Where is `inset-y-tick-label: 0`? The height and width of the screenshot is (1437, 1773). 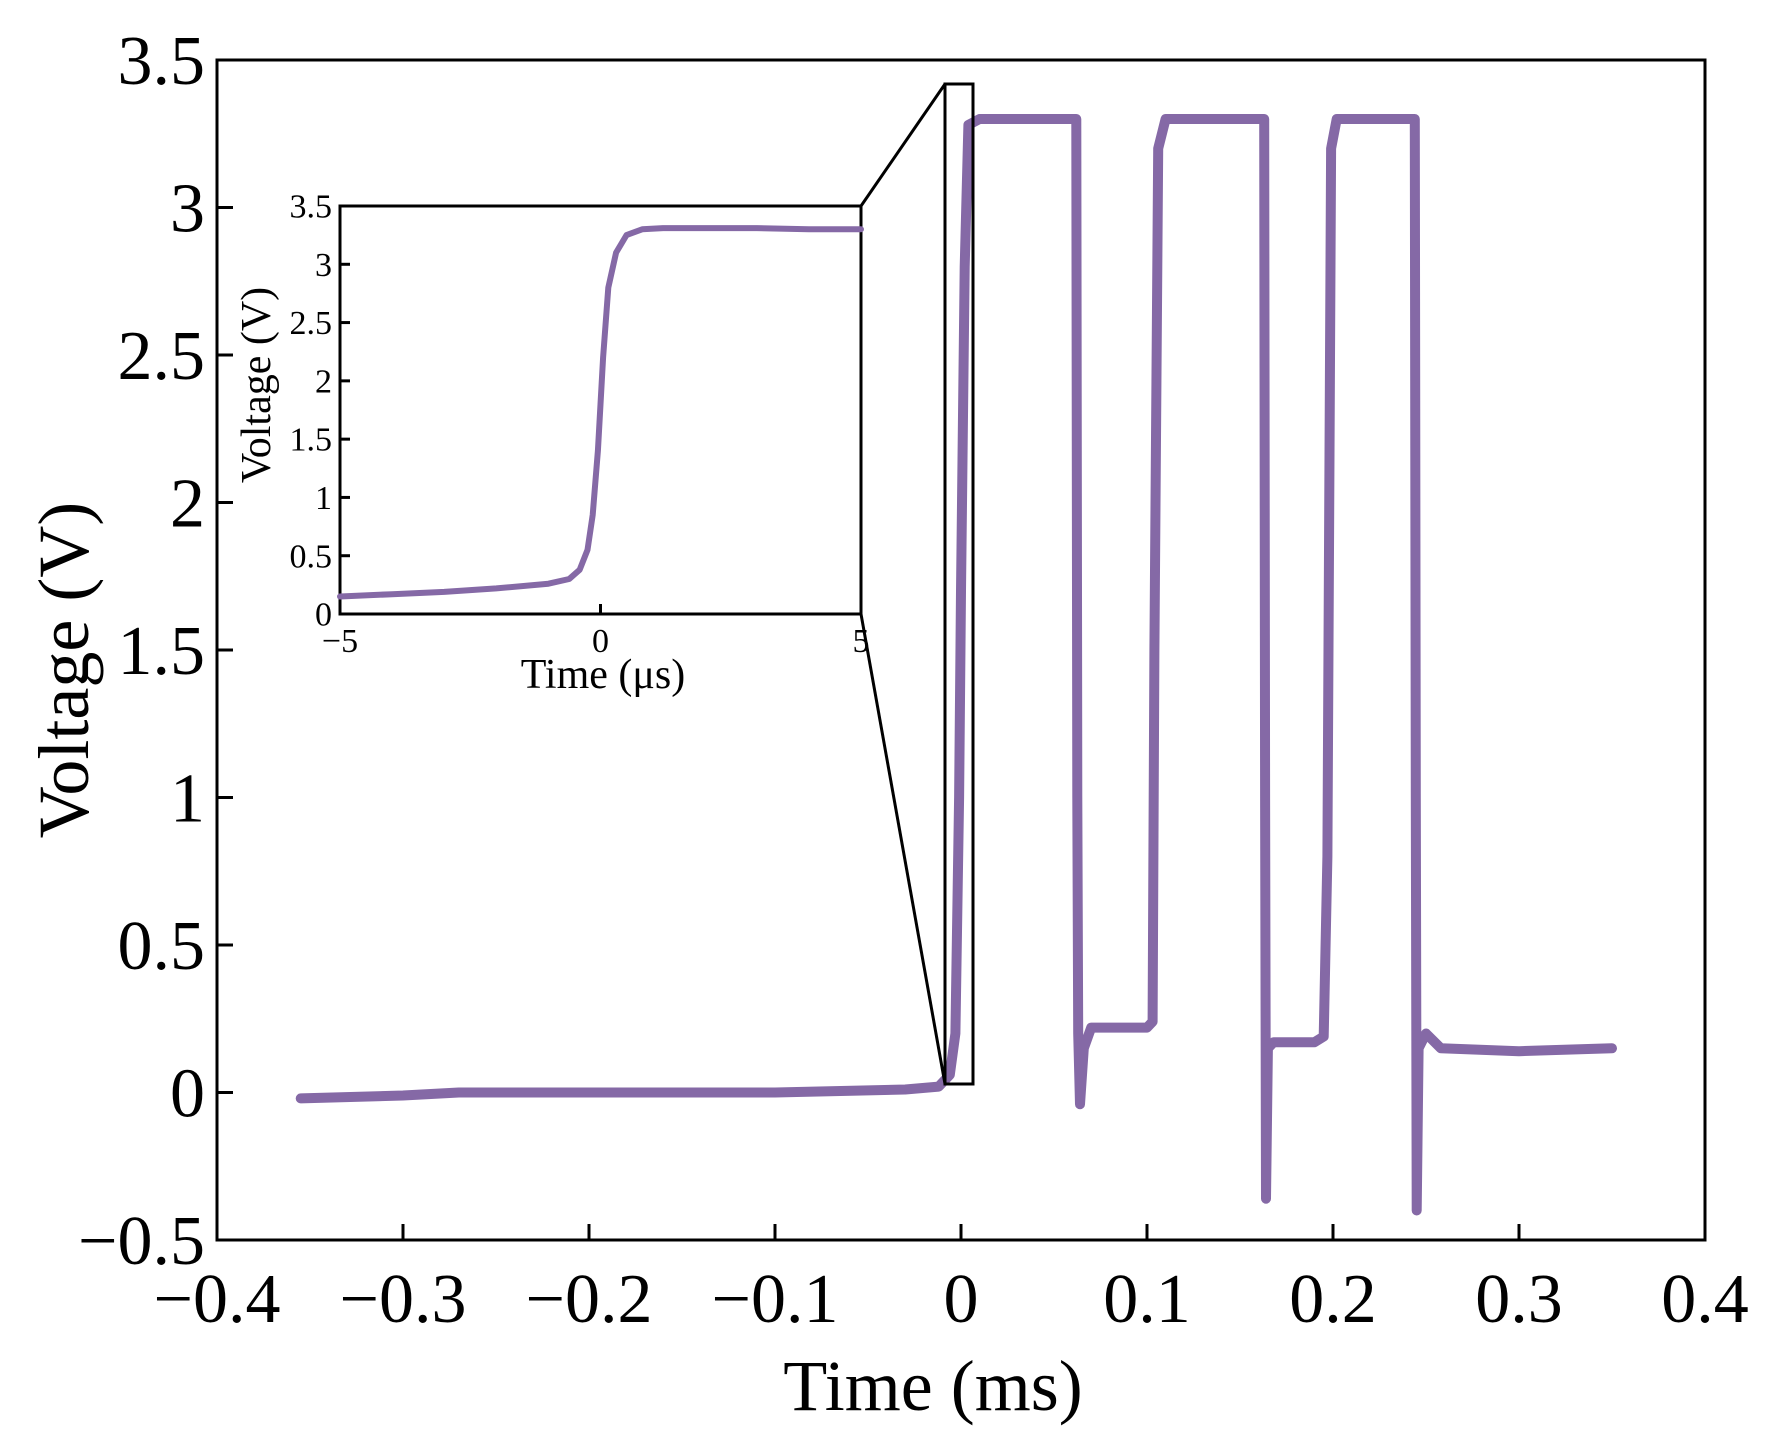
inset-y-tick-label: 0 is located at coordinates (323, 615).